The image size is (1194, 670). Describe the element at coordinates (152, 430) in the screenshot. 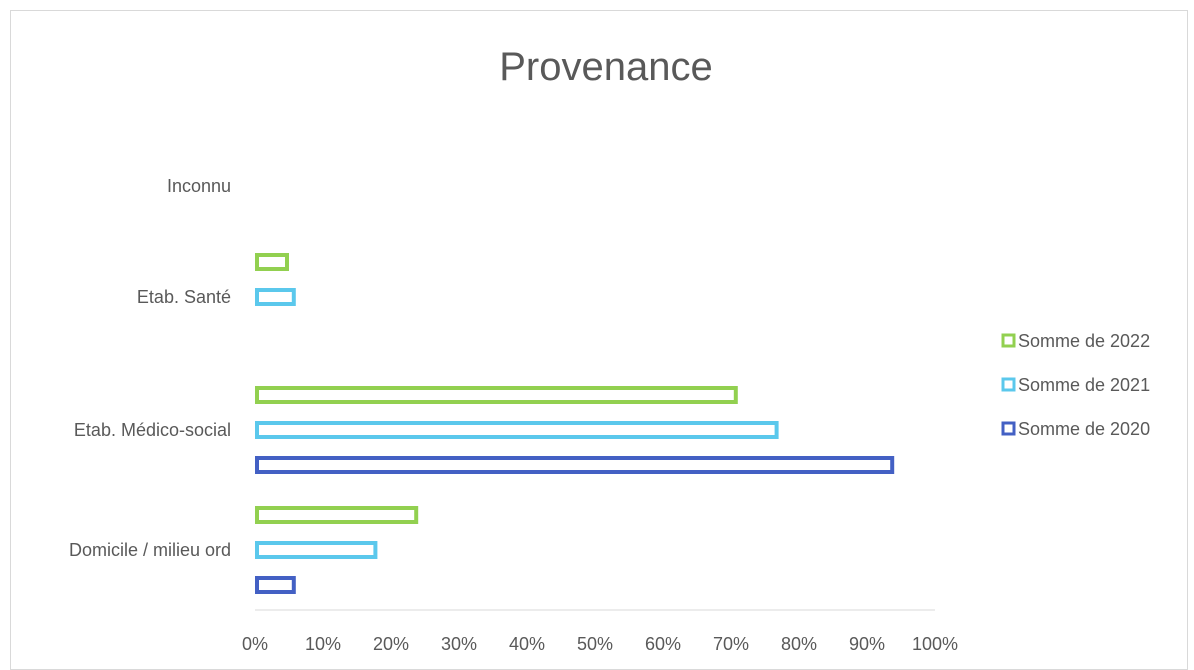

I see `category-label: Etab. Médico-social` at that location.